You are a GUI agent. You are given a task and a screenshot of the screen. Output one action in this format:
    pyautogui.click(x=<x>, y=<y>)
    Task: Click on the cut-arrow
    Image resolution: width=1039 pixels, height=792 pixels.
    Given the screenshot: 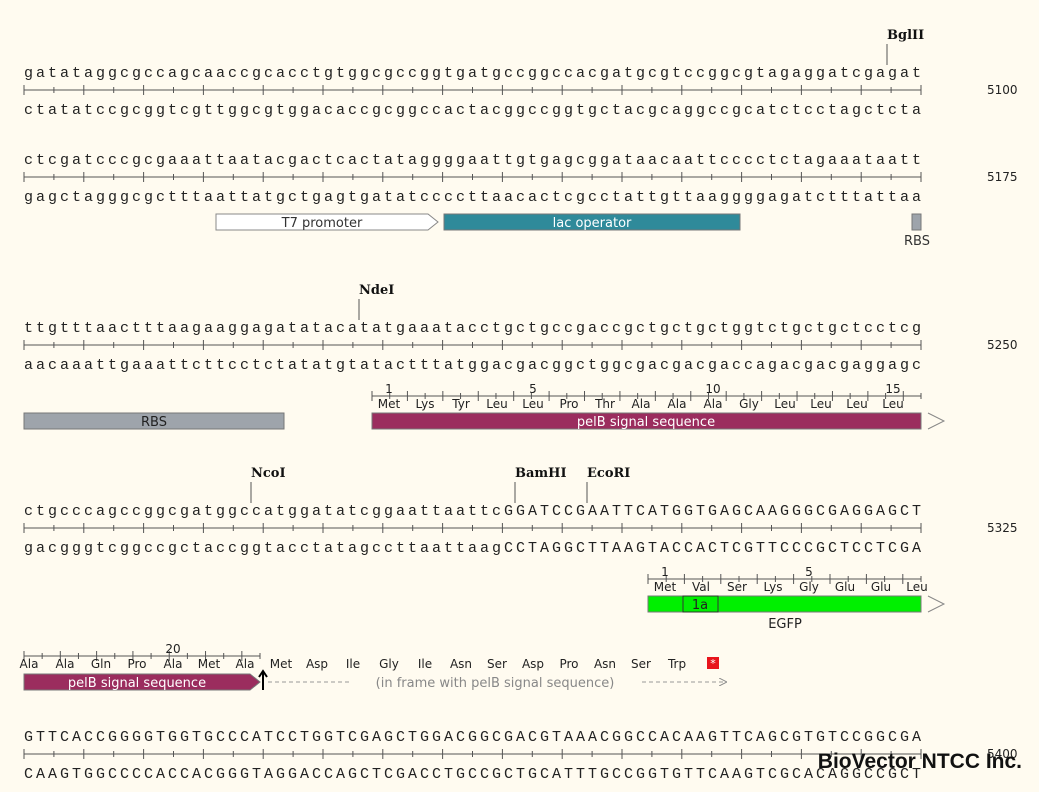 What is the action you would take?
    pyautogui.click(x=263, y=679)
    